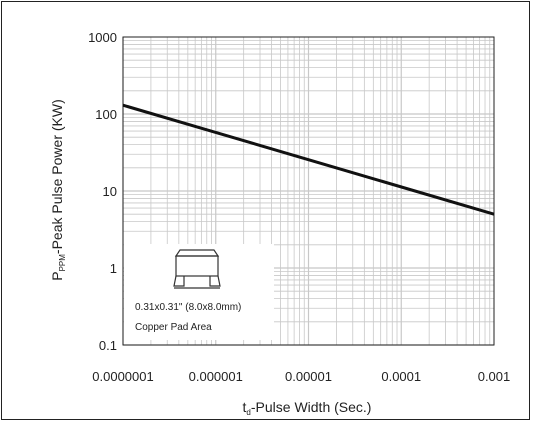 The width and height of the screenshot is (533, 423). I want to click on y-axis-label: PPPM-Peak Pulse Power (KW), so click(58, 190).